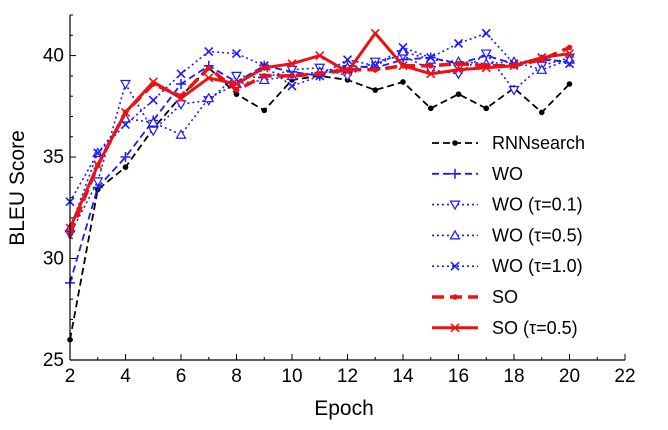 The width and height of the screenshot is (668, 430). What do you see at coordinates (53, 360) in the screenshot?
I see `y-tick-label: 25` at bounding box center [53, 360].